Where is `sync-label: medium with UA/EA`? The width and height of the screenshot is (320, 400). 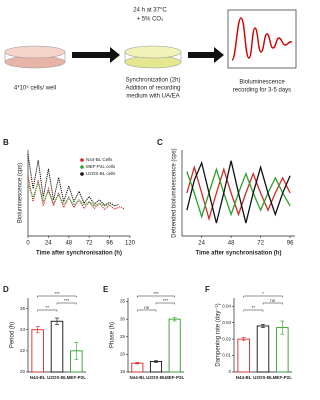 sync-label: medium with UA/EA is located at coordinates (152, 97).